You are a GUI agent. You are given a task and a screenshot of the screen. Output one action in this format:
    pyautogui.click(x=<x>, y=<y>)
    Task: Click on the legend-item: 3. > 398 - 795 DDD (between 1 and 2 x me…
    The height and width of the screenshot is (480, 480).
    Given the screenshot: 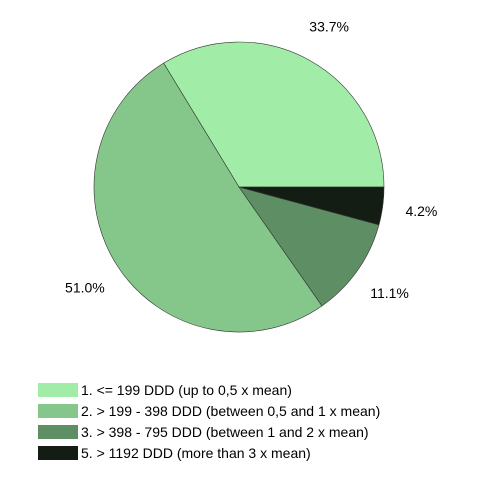 What is the action you would take?
    pyautogui.click(x=209, y=431)
    